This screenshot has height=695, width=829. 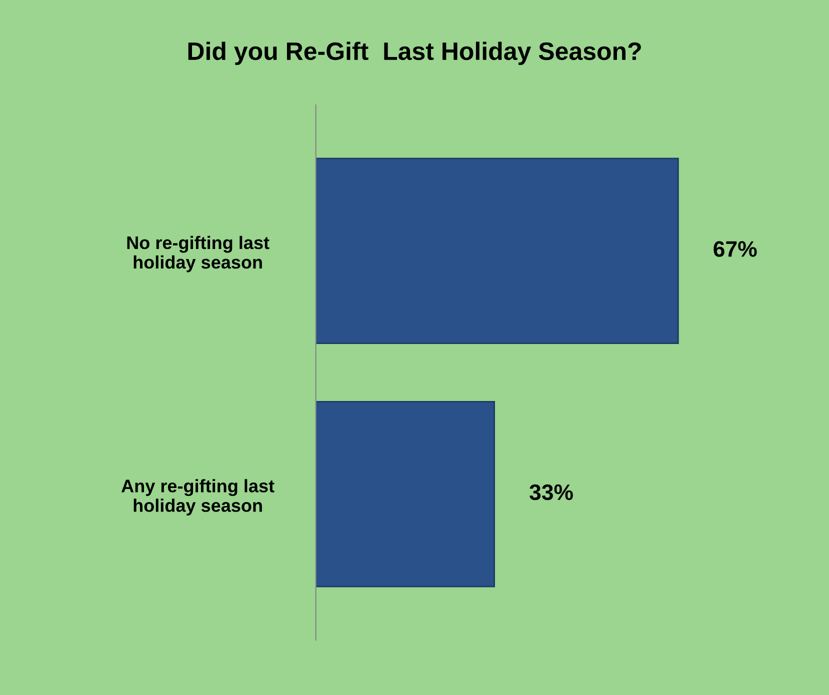 What do you see at coordinates (735, 249) in the screenshot?
I see `data-label: 67%` at bounding box center [735, 249].